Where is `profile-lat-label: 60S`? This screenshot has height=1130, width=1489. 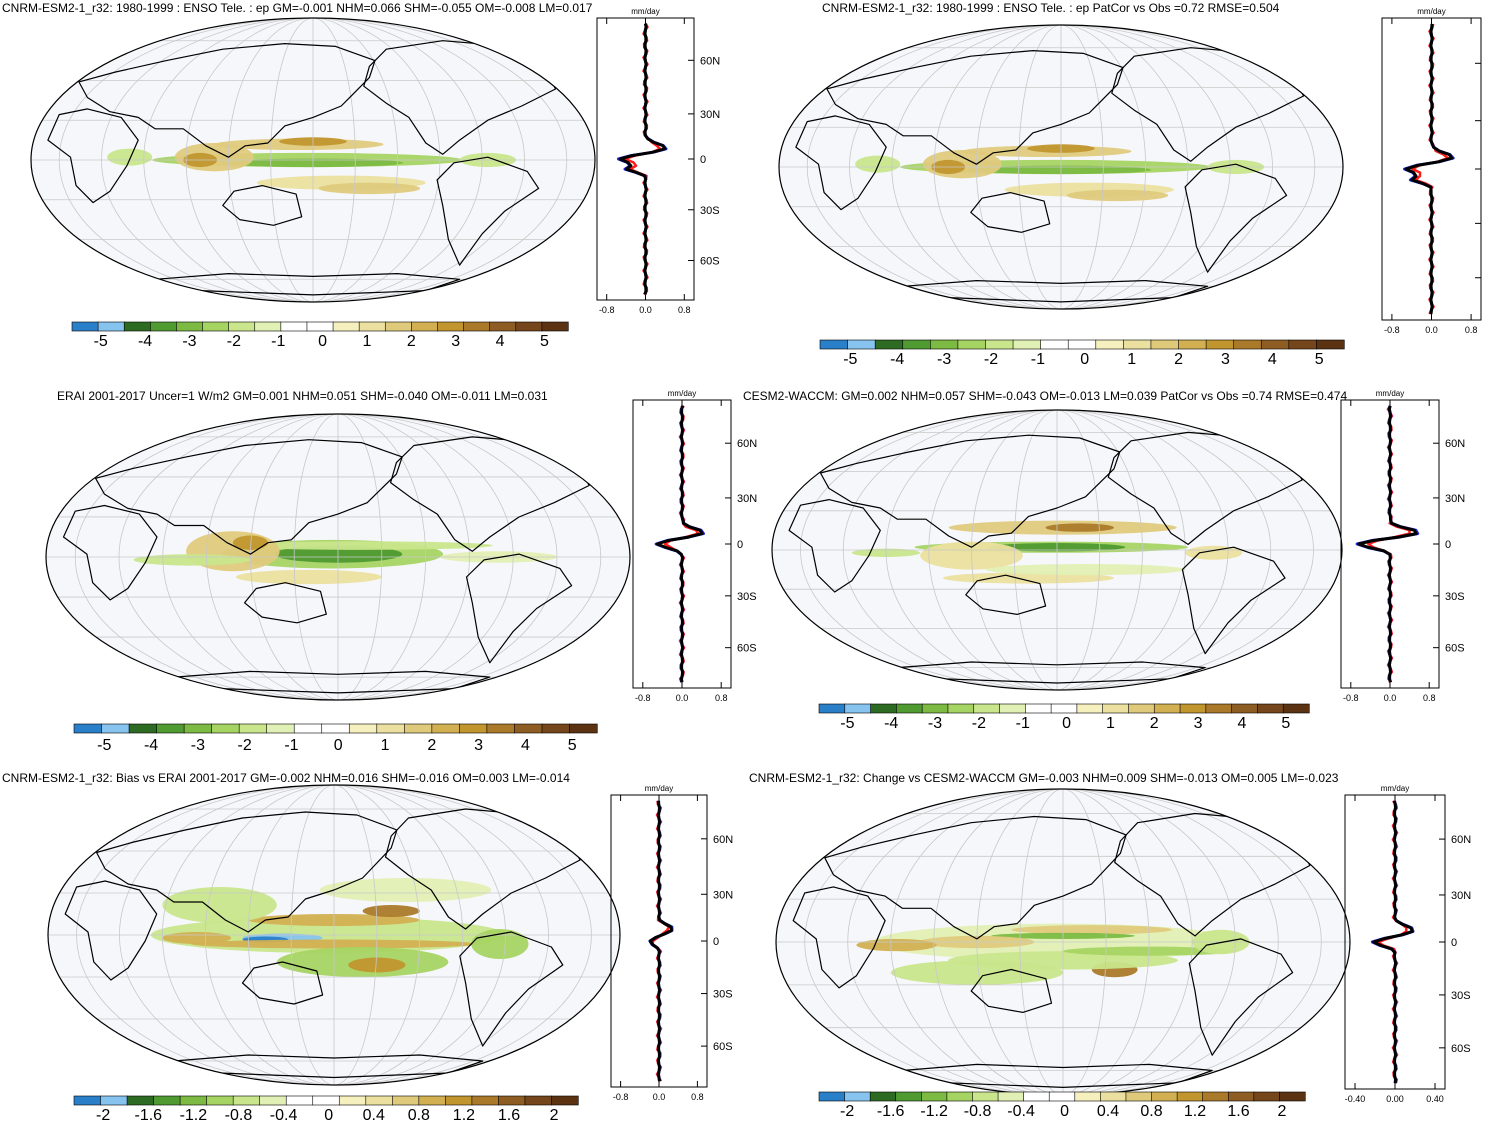 profile-lat-label: 60S is located at coordinates (1461, 1049).